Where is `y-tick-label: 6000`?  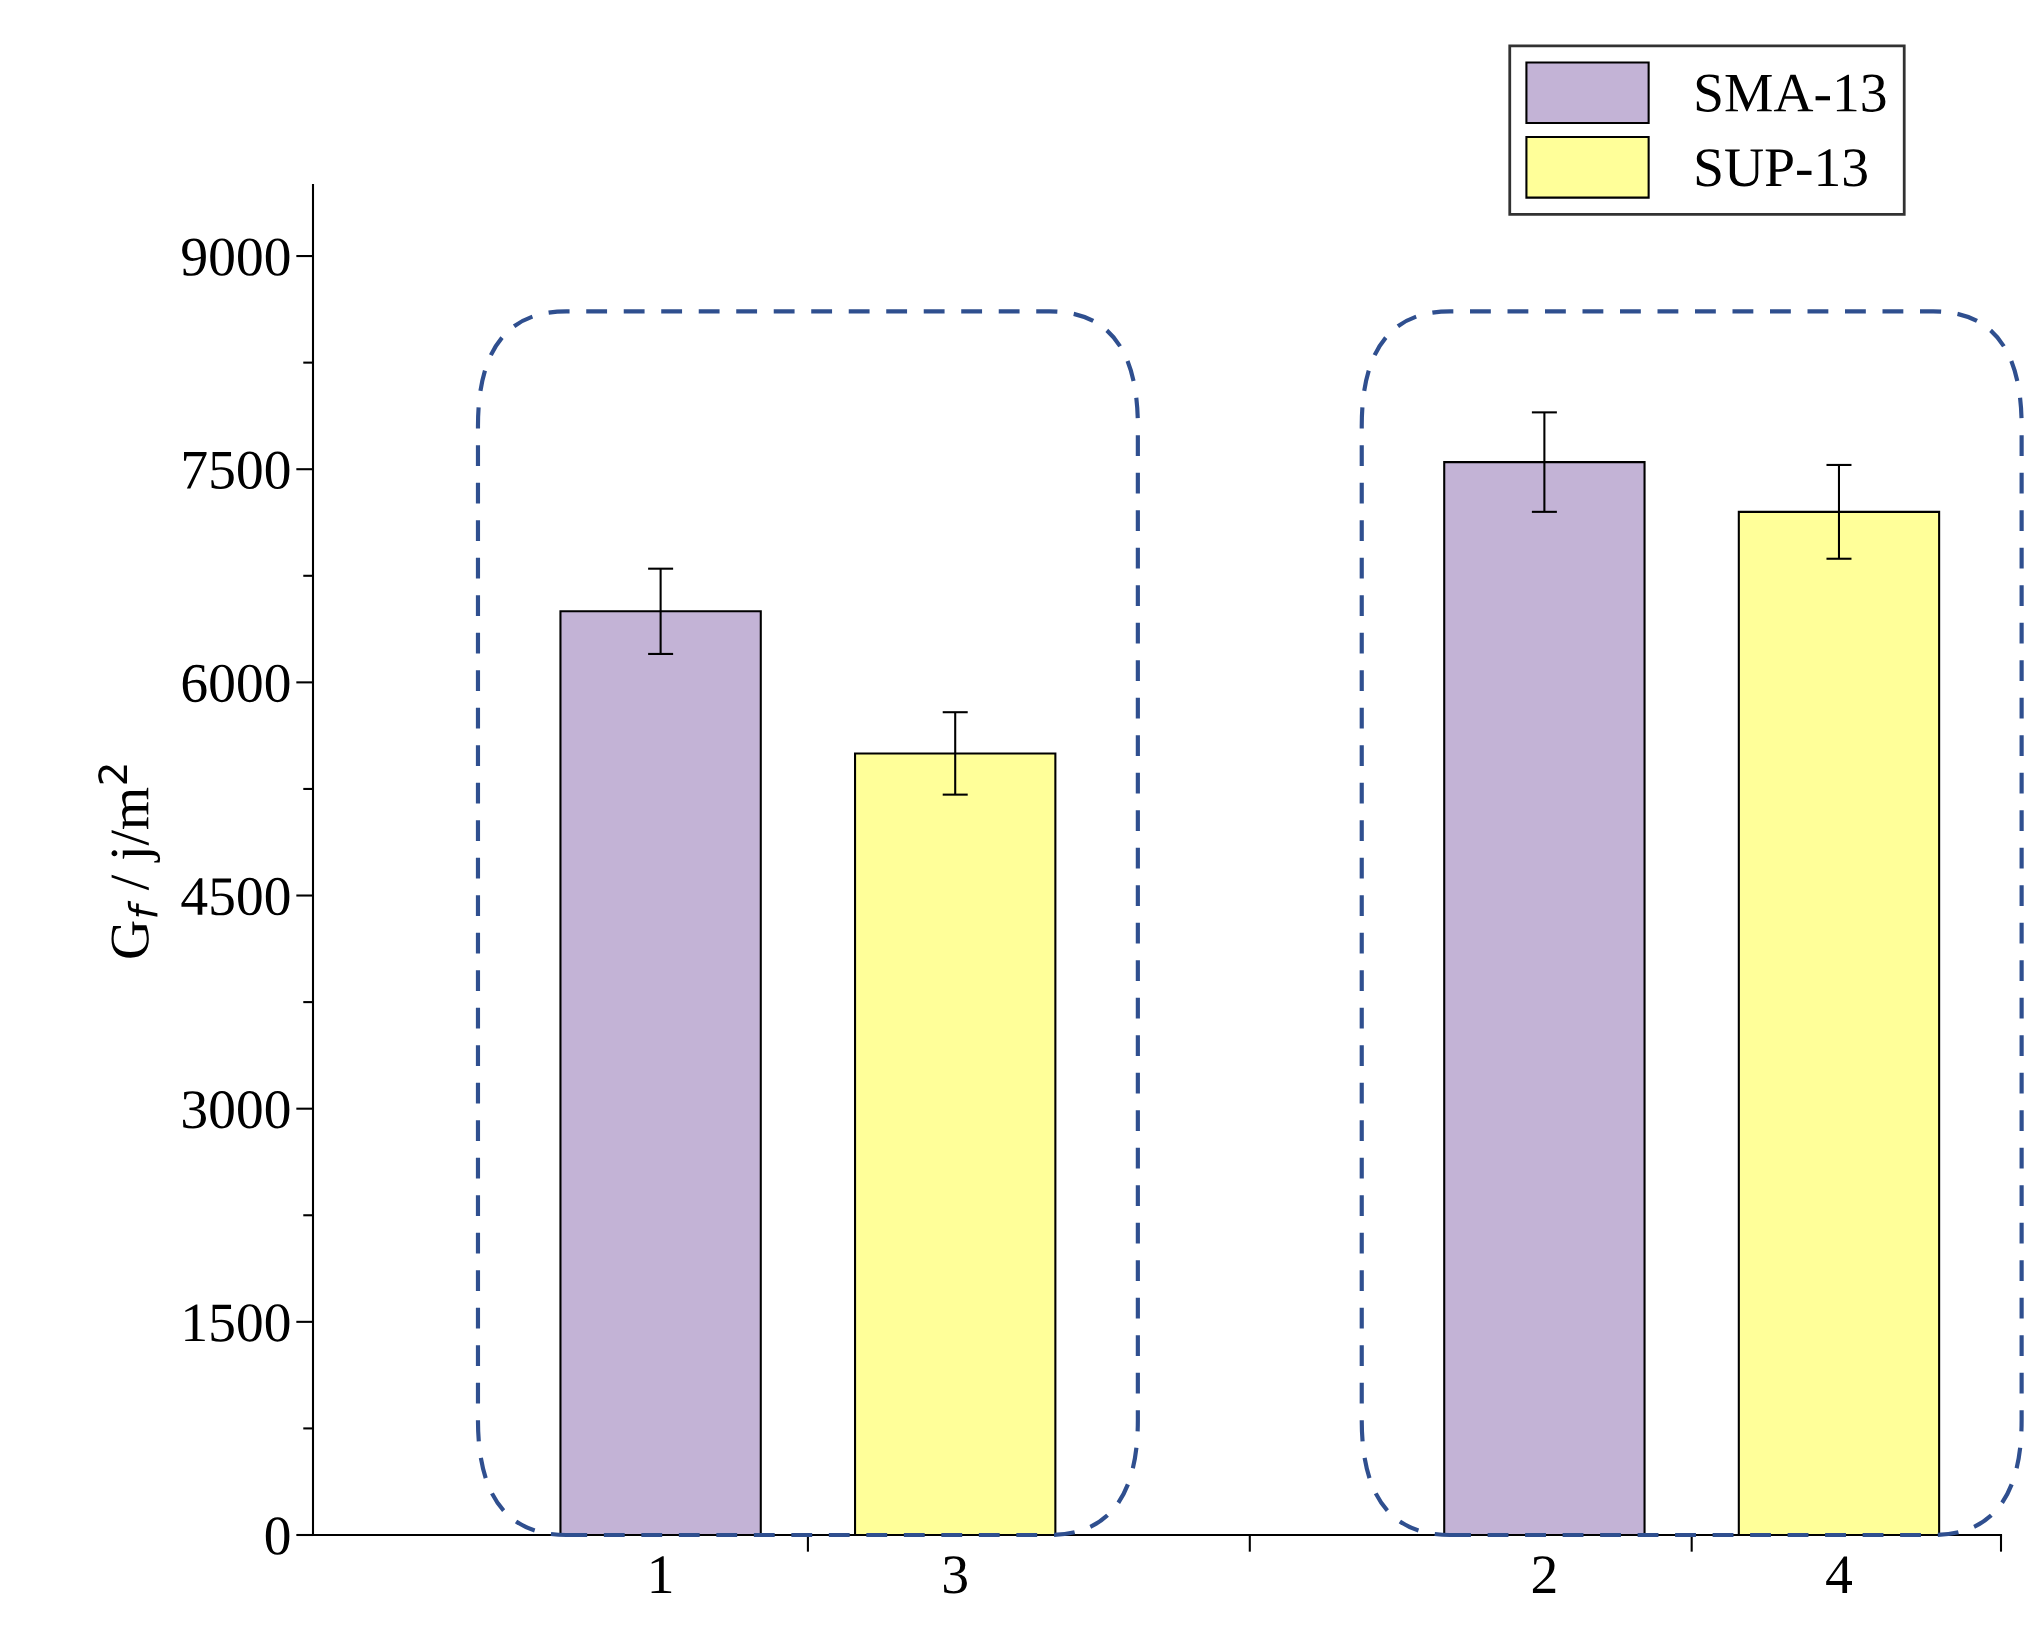 y-tick-label: 6000 is located at coordinates (236, 683).